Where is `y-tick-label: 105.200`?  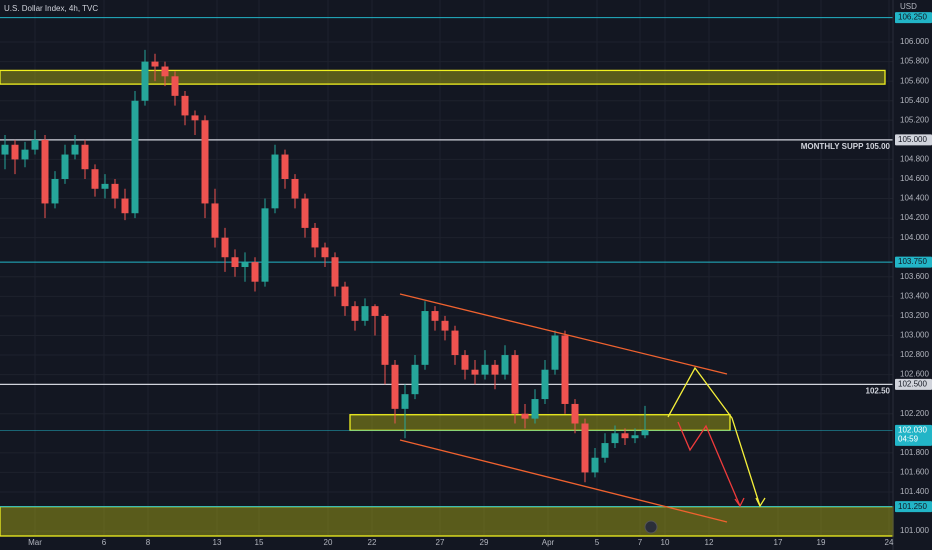
y-tick-label: 105.200 is located at coordinates (914, 119).